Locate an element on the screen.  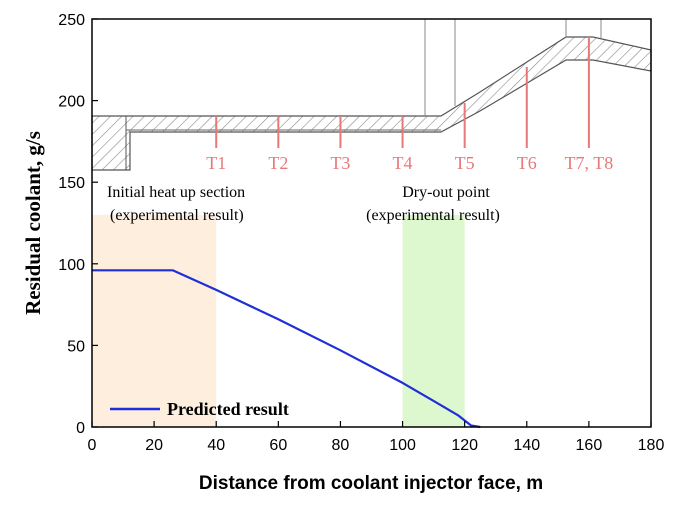
sensor-label-3: T3 is located at coordinates (340, 163).